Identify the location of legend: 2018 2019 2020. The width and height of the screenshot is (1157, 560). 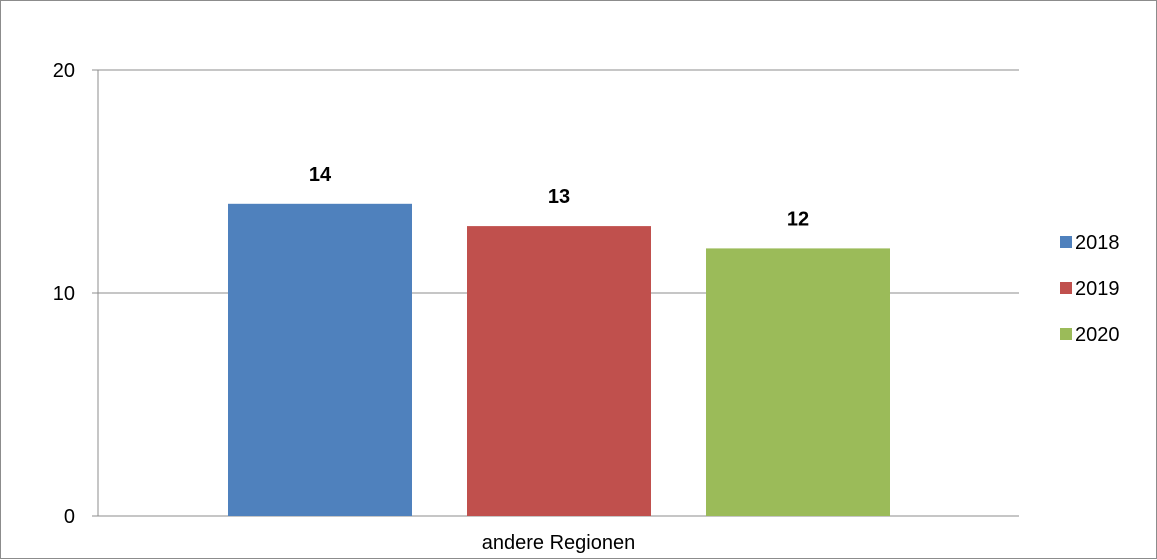
(1090, 289).